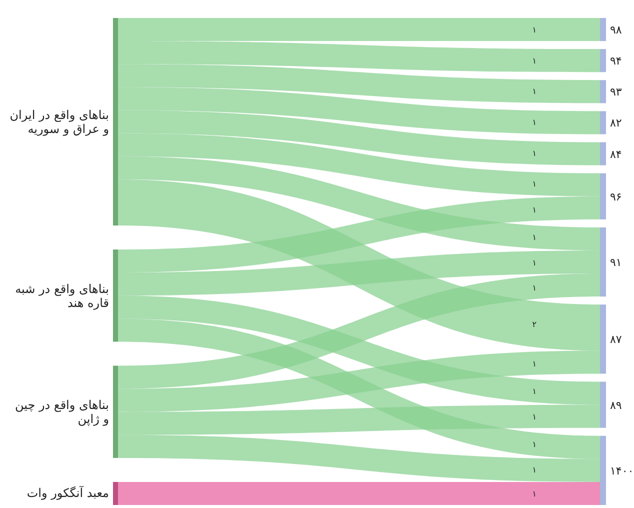  I want to click on category-label: ۹۳, so click(616, 92).